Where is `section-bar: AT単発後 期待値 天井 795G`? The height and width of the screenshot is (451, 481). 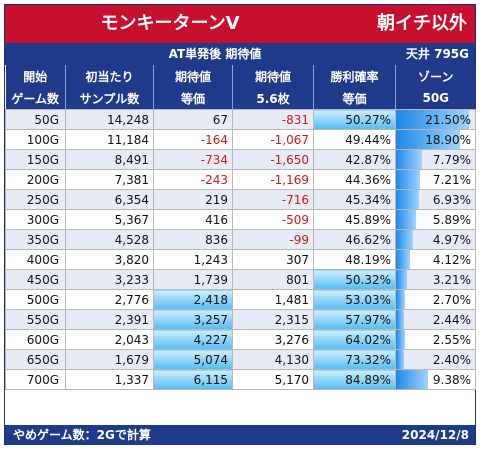 section-bar: AT単発後 期待値 天井 795G is located at coordinates (240, 54).